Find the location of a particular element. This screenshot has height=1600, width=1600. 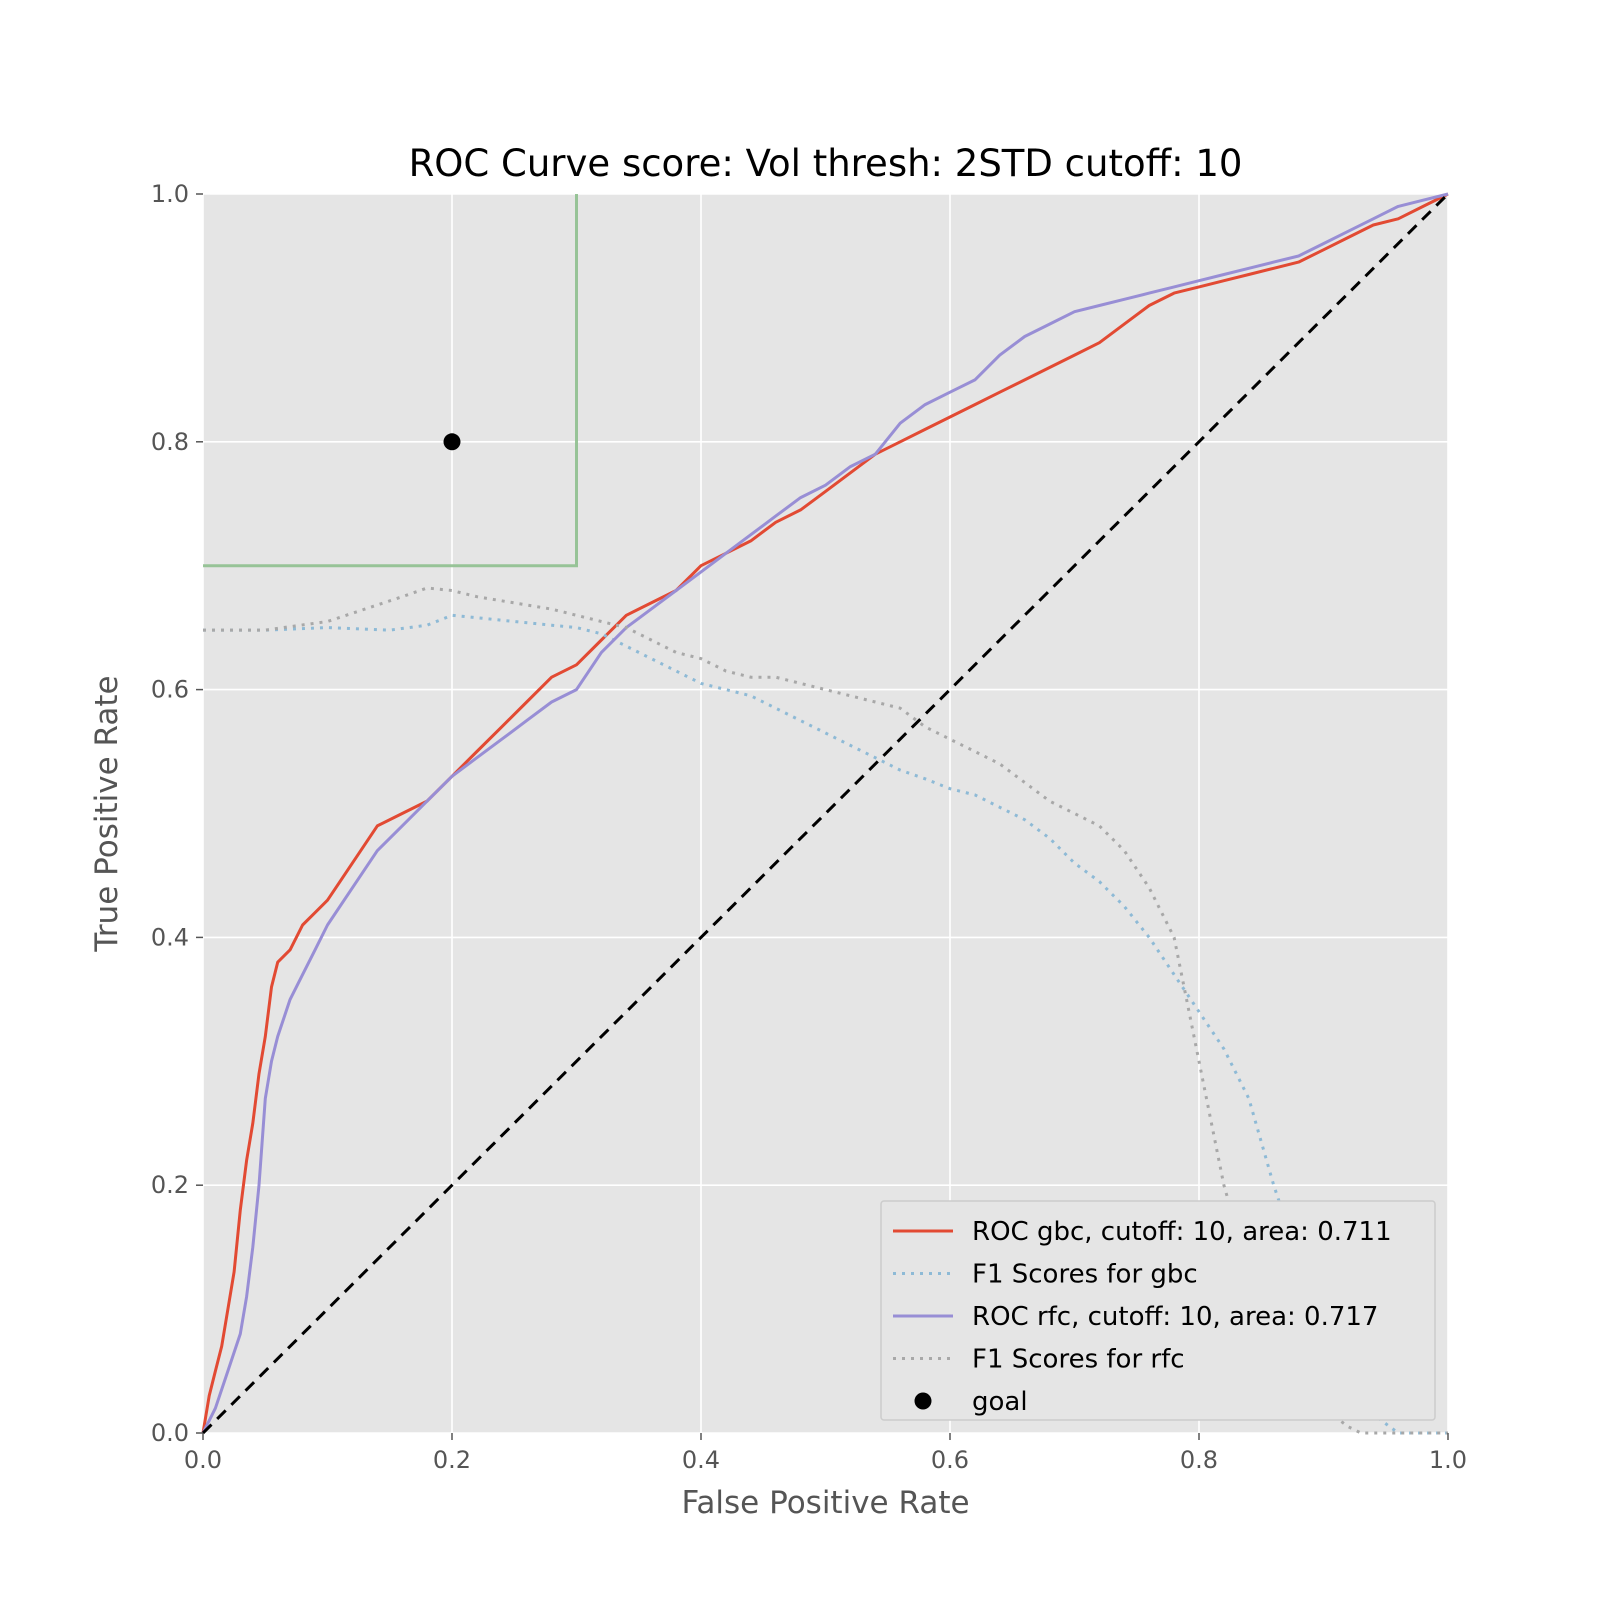

legend-entry-3: F1 Scores for rfc is located at coordinates (1078, 1360).